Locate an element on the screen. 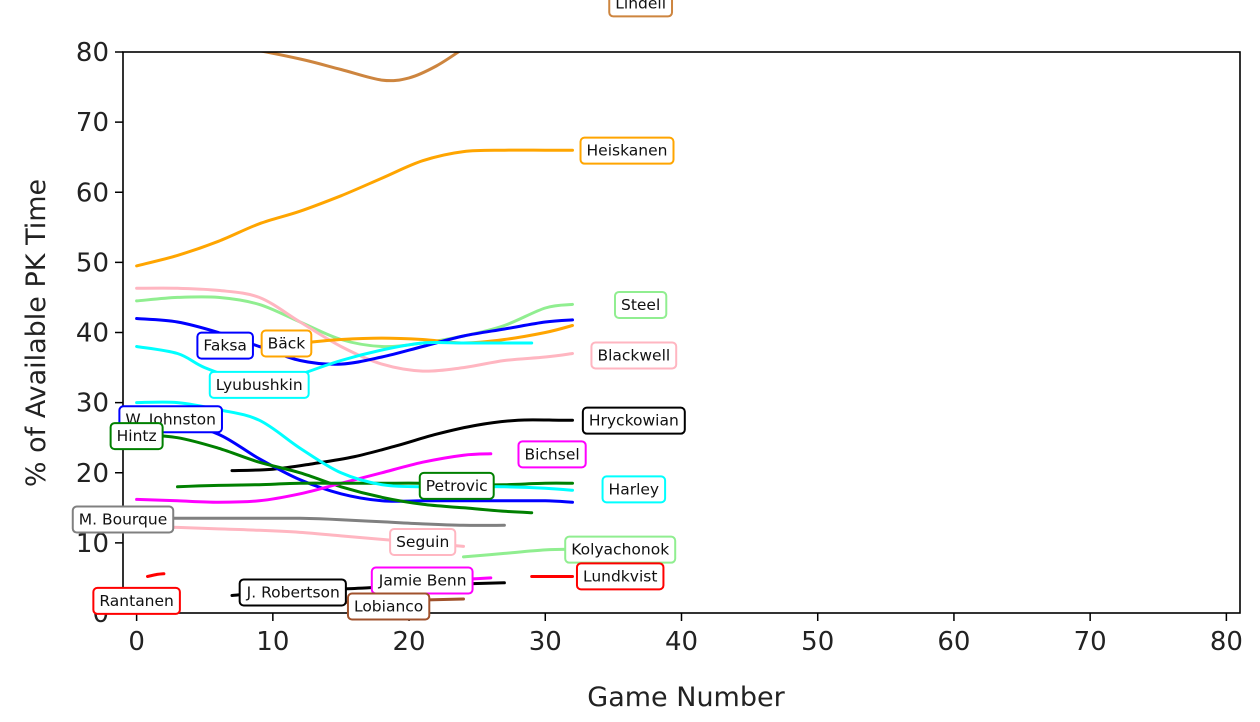 This screenshot has width=1260, height=722. series-label-hryckowian: Hryckowian is located at coordinates (633, 420).